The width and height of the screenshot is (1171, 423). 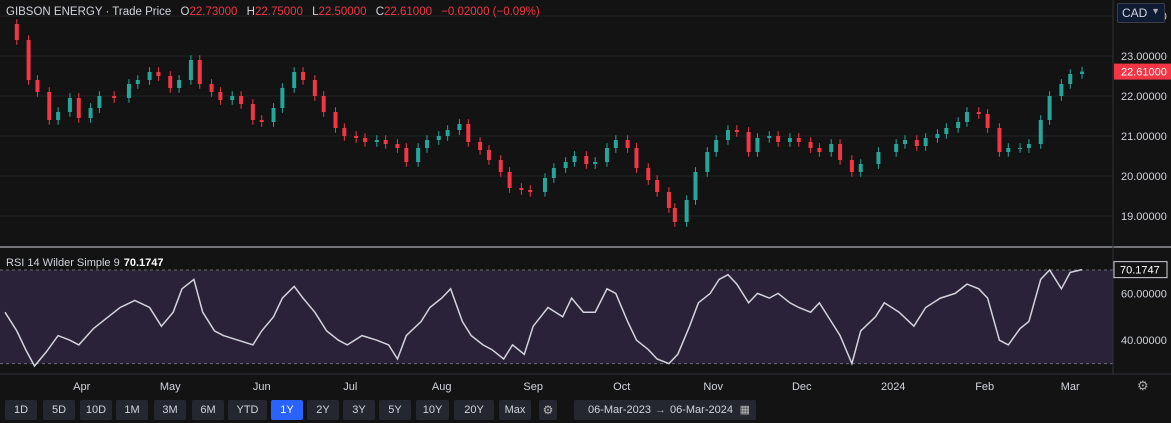 What do you see at coordinates (262, 387) in the screenshot?
I see `time-tick-label: Jun` at bounding box center [262, 387].